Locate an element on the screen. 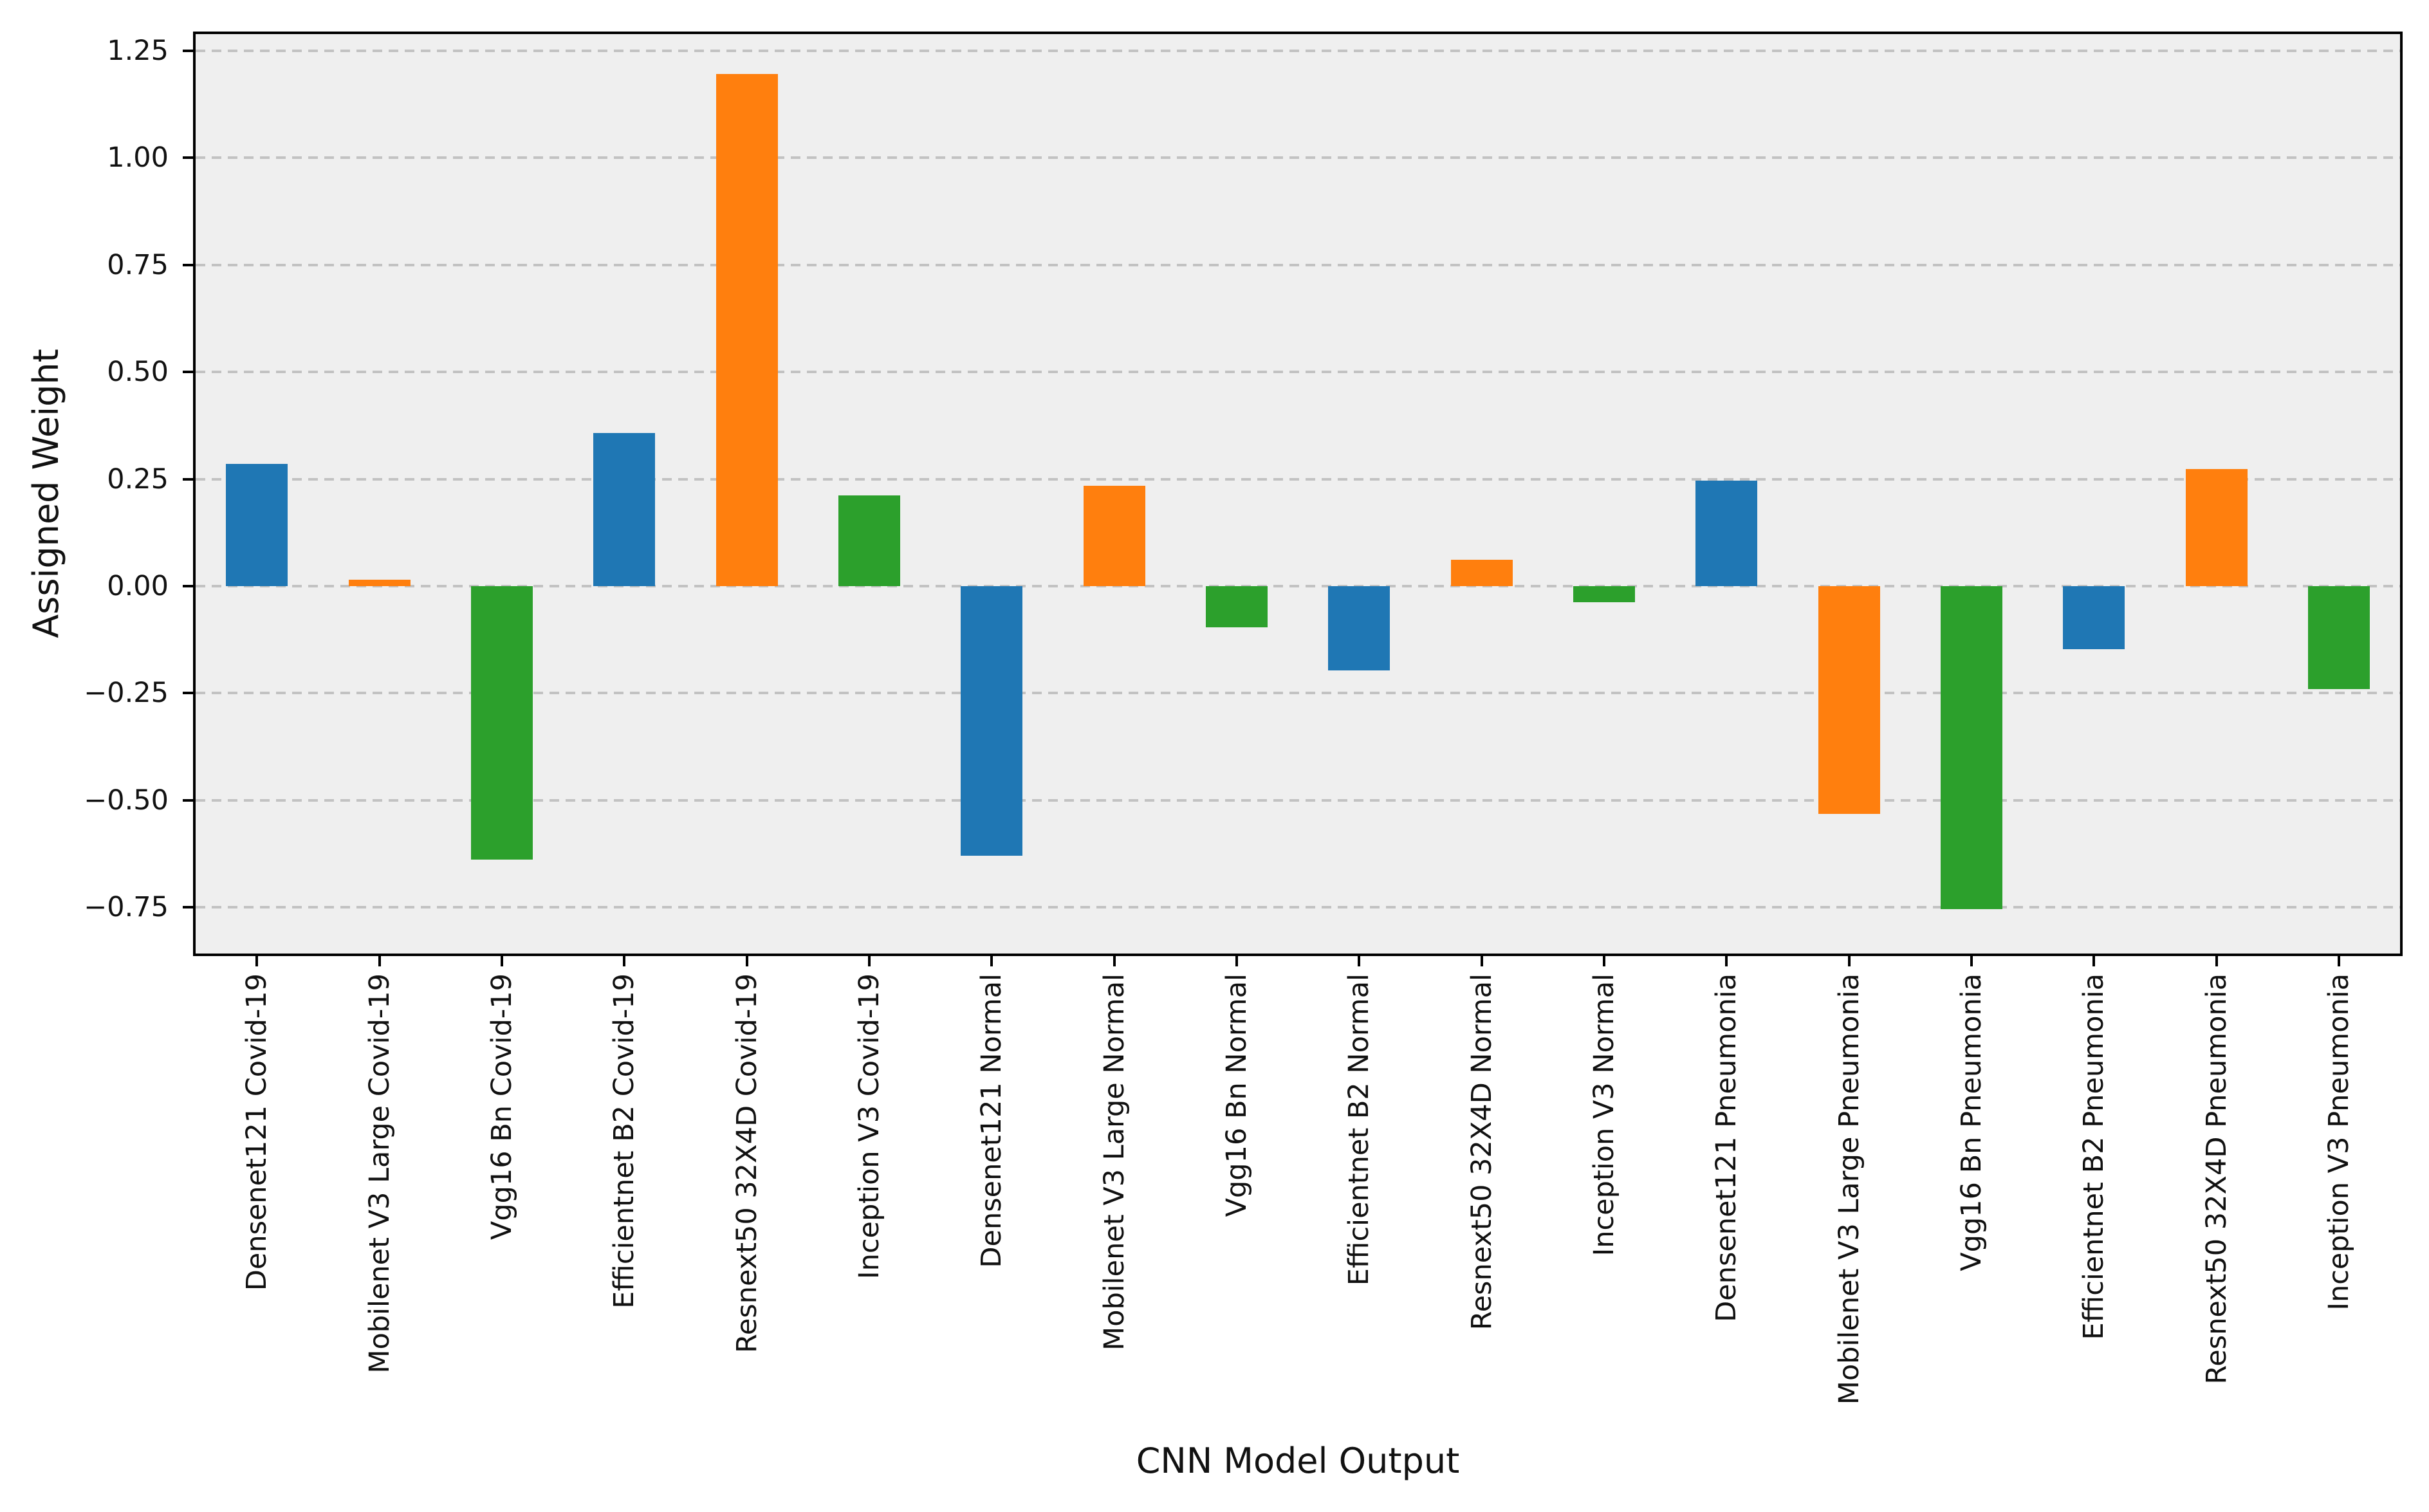 The height and width of the screenshot is (1512, 2429). x-tick-label-text: Inception V3 Normal is located at coordinates (1603, 1115).